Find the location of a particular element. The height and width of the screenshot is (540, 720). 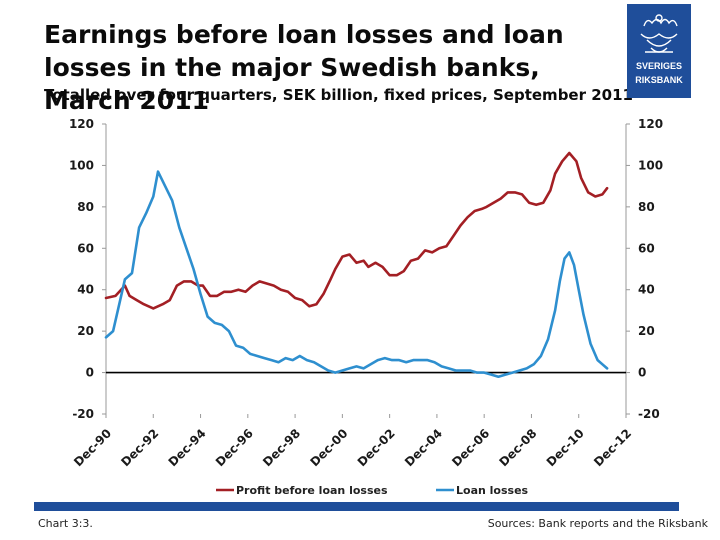

x-tick-label: Dec-96 is located at coordinates (234, 447).